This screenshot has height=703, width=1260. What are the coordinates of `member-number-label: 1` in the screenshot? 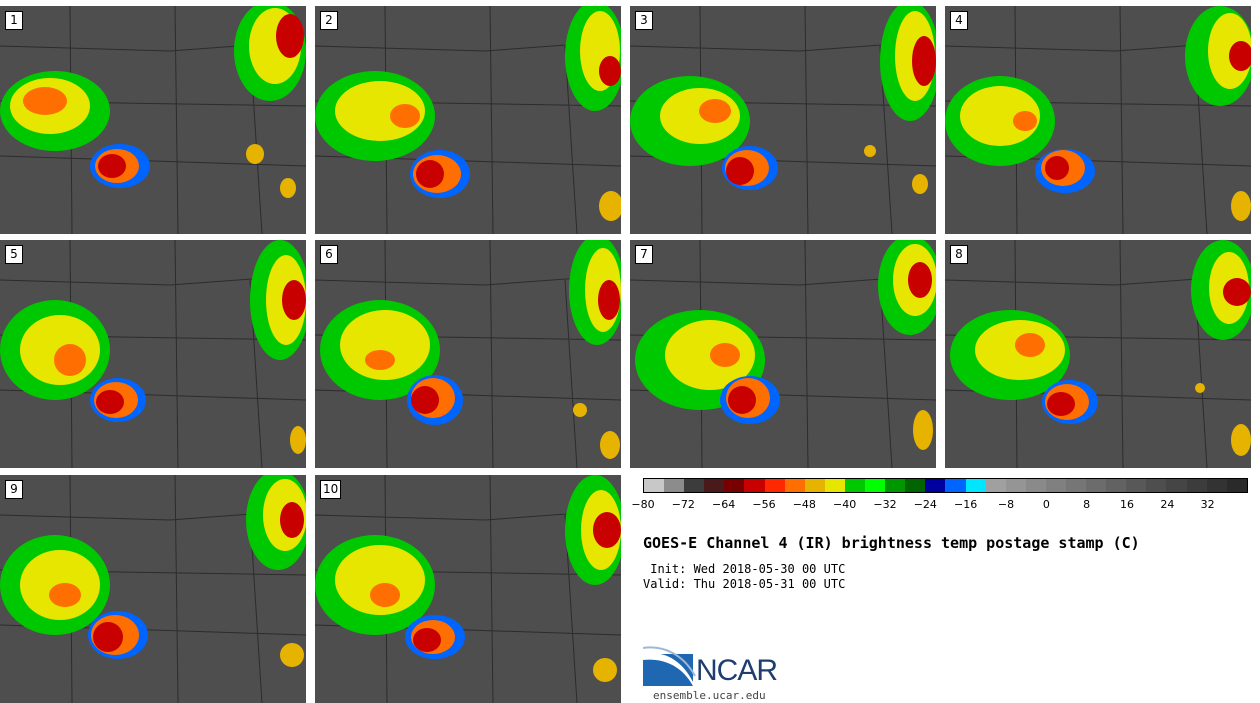 It's located at (14, 20).